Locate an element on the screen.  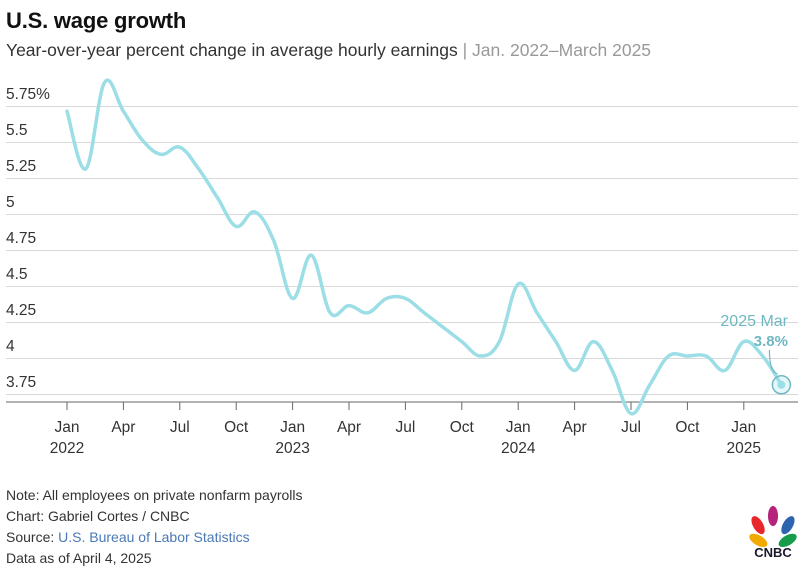
footer-source: Source: U.S. Bureau of Labor Statistics is located at coordinates (154, 537).